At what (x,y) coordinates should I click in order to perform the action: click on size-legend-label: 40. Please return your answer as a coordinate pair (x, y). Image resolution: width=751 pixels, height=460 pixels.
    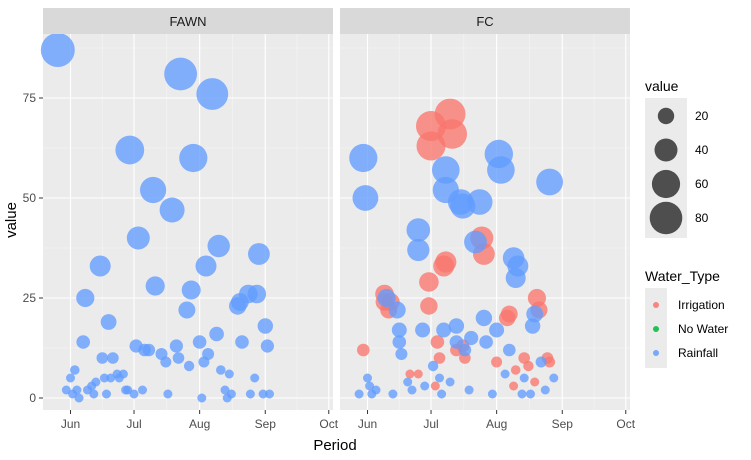
    Looking at the image, I should click on (702, 150).